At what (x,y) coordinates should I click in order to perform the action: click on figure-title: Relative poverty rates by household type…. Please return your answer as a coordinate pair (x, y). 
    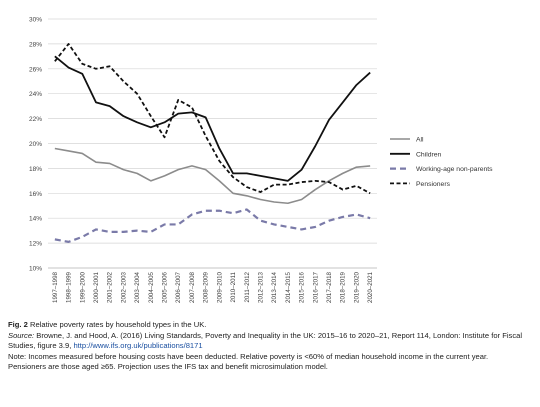
    Looking at the image, I should click on (117, 324).